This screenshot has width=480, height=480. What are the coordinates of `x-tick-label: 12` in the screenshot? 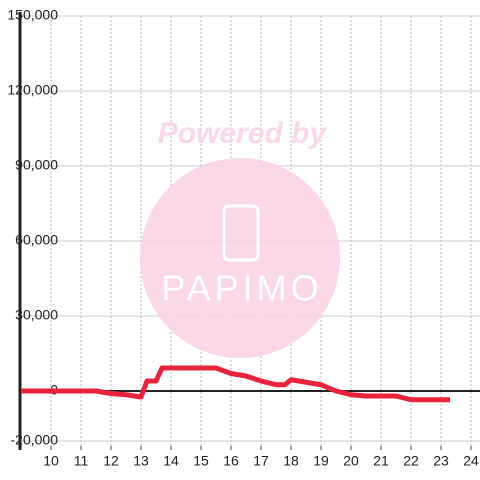 It's located at (111, 461).